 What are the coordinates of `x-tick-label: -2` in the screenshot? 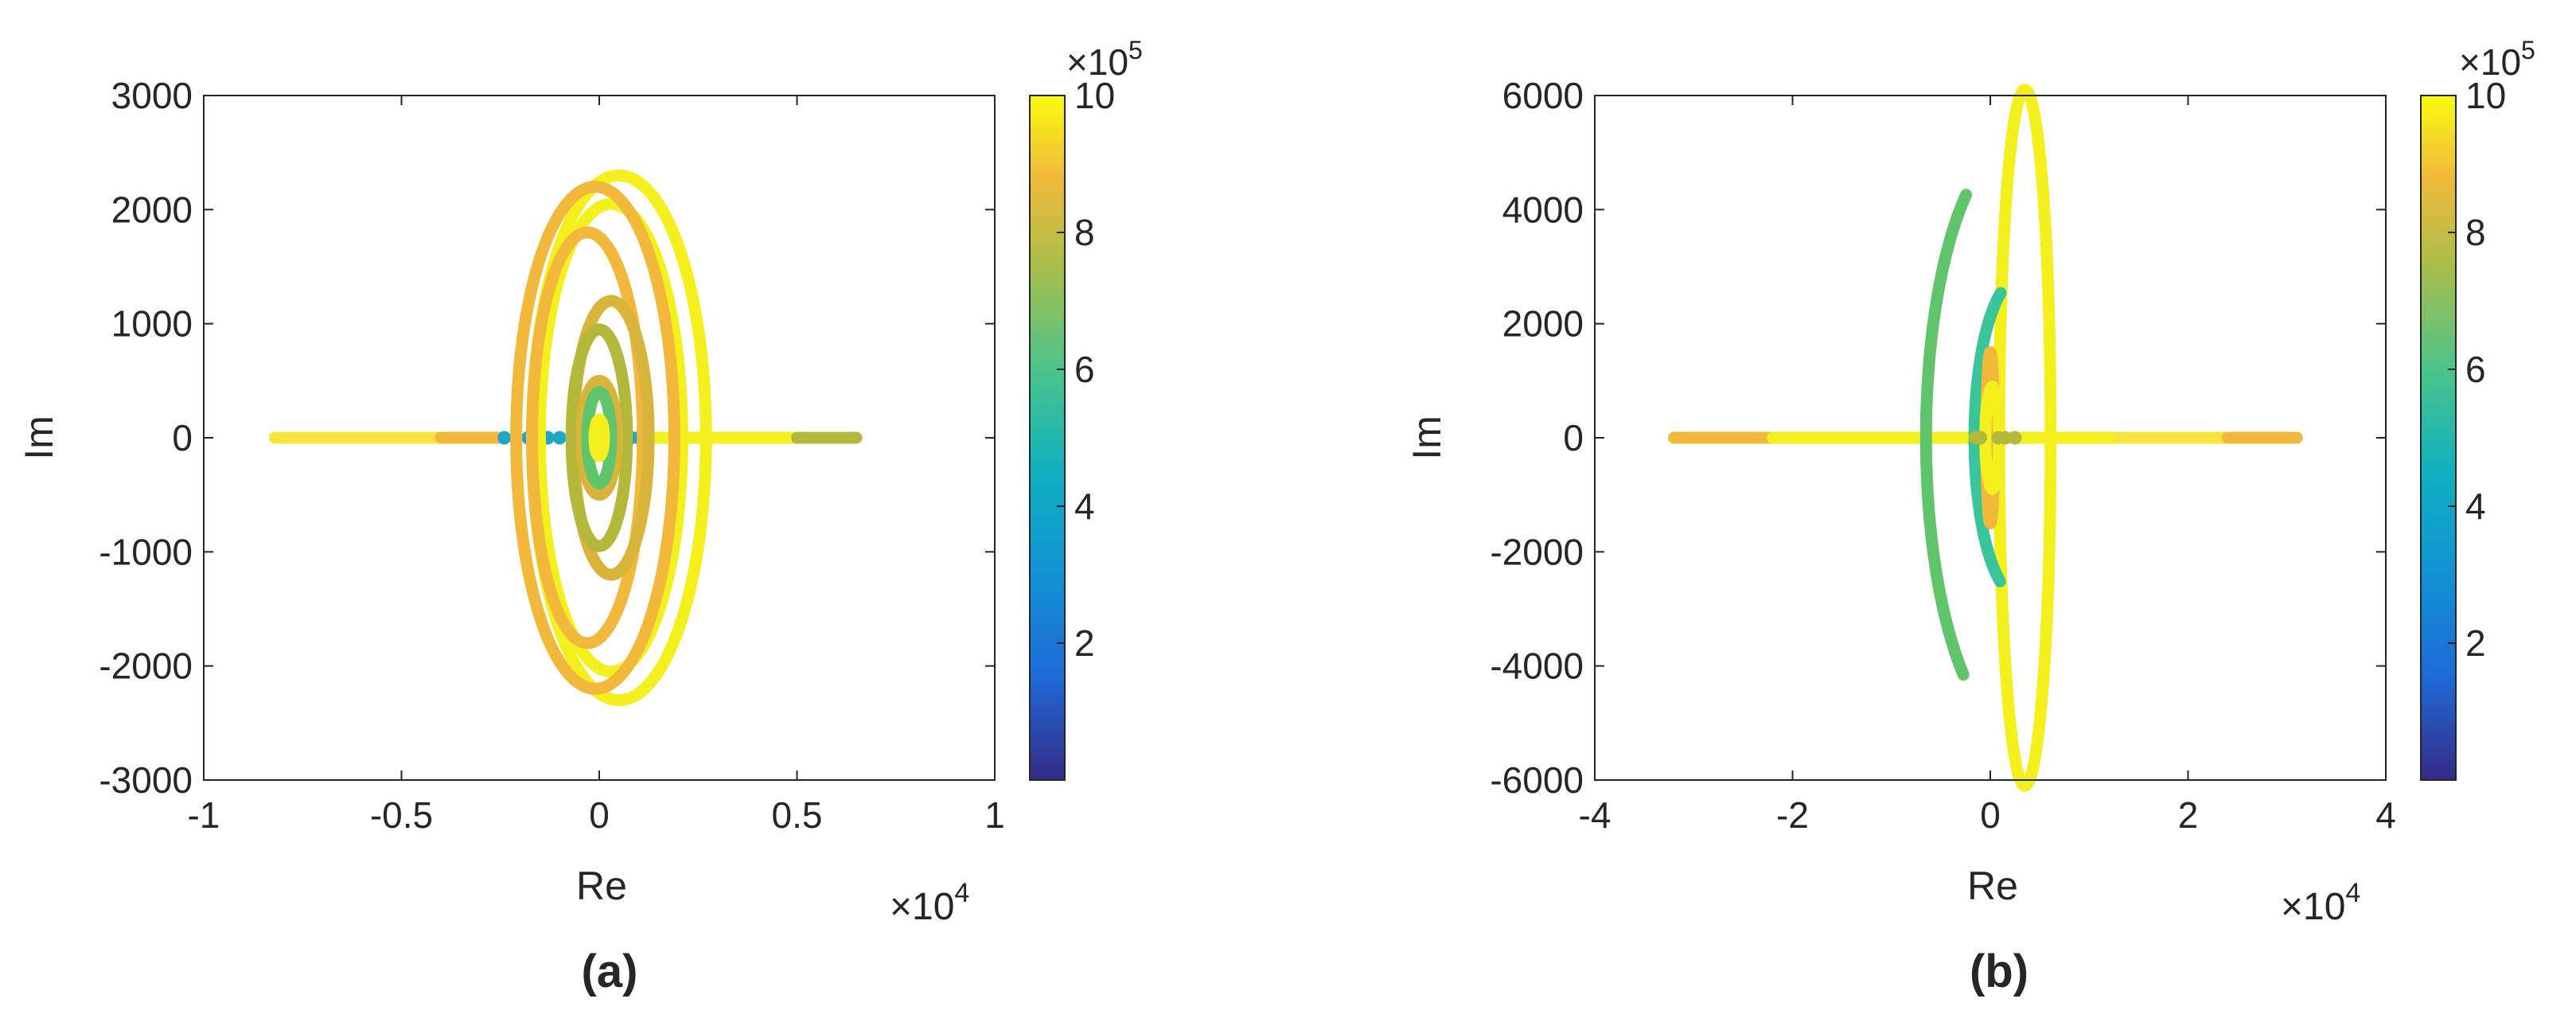 It's located at (1792, 815).